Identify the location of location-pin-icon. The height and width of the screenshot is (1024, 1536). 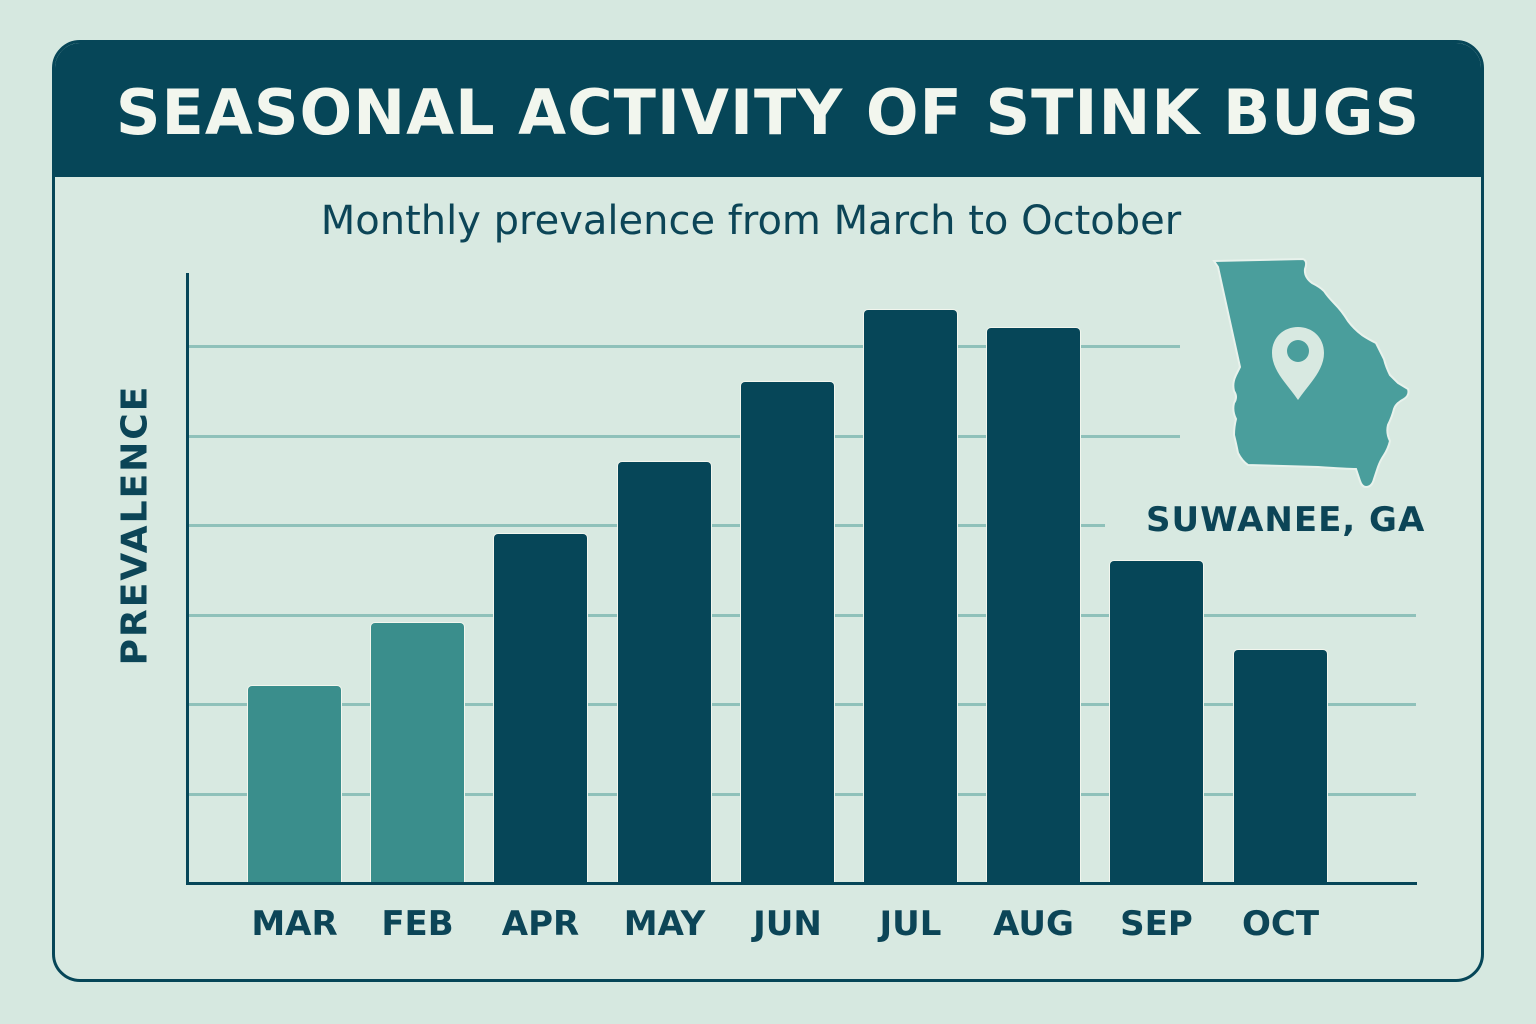
(1298, 363).